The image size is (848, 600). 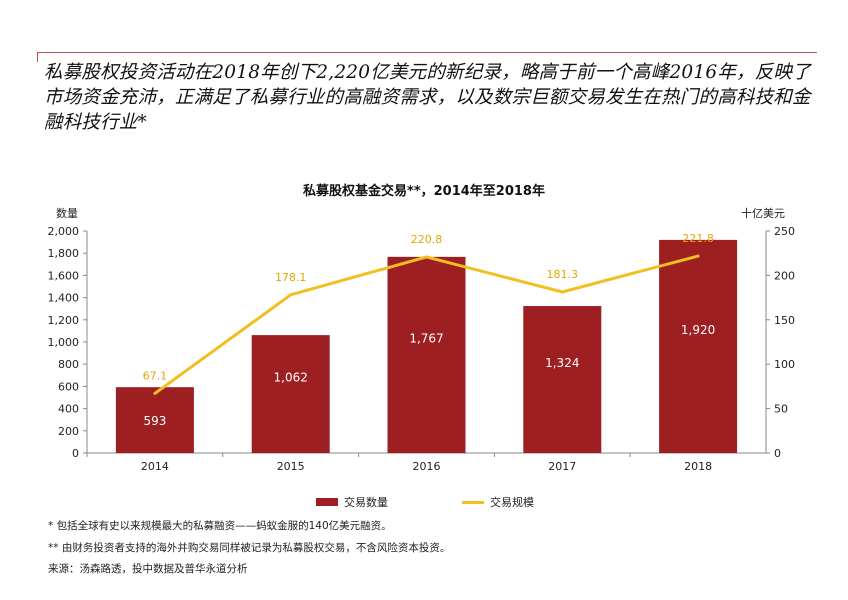 I want to click on left-tick-label: 1,200, so click(x=64, y=320).